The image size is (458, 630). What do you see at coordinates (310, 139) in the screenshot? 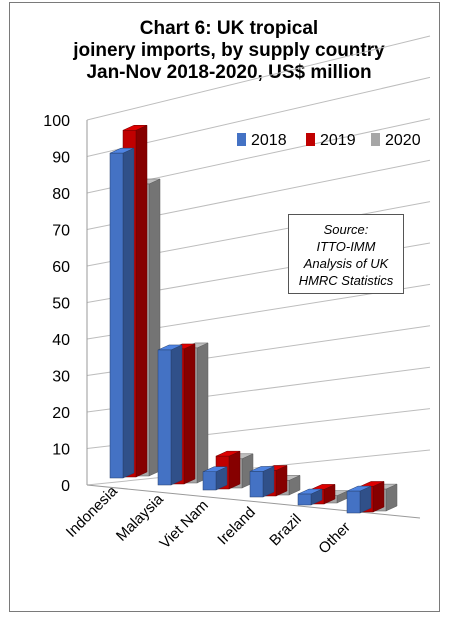
I see `legend-swatch-2019` at bounding box center [310, 139].